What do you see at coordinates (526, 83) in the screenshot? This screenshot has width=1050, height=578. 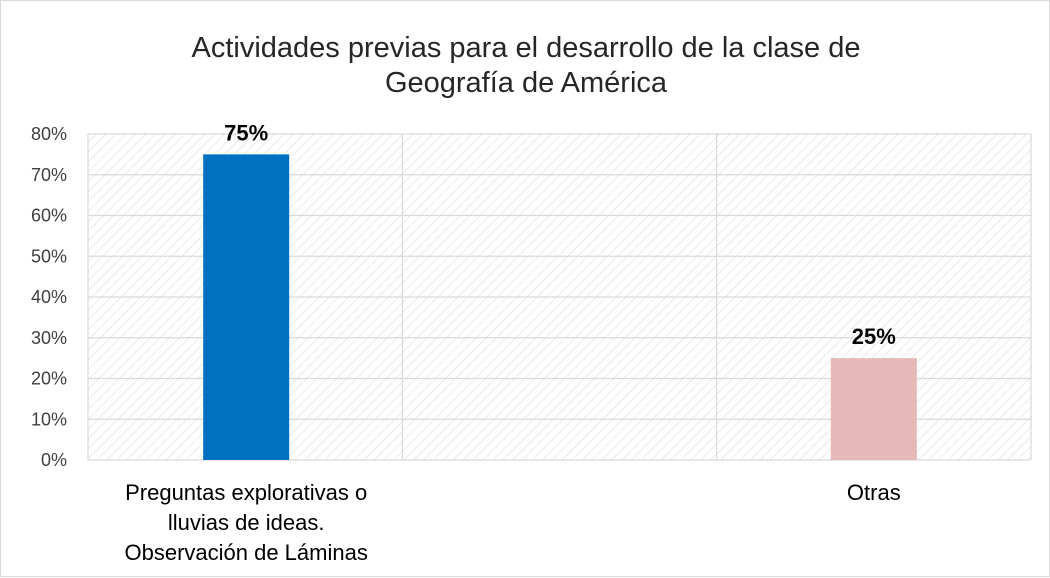 I see `chart-title-line: Geografía de América` at bounding box center [526, 83].